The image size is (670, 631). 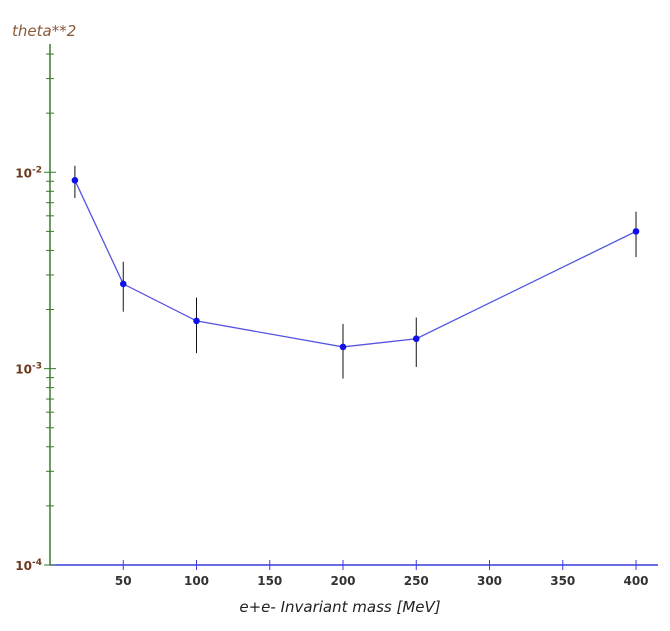 I want to click on x-tick-label: 50, so click(x=123, y=581).